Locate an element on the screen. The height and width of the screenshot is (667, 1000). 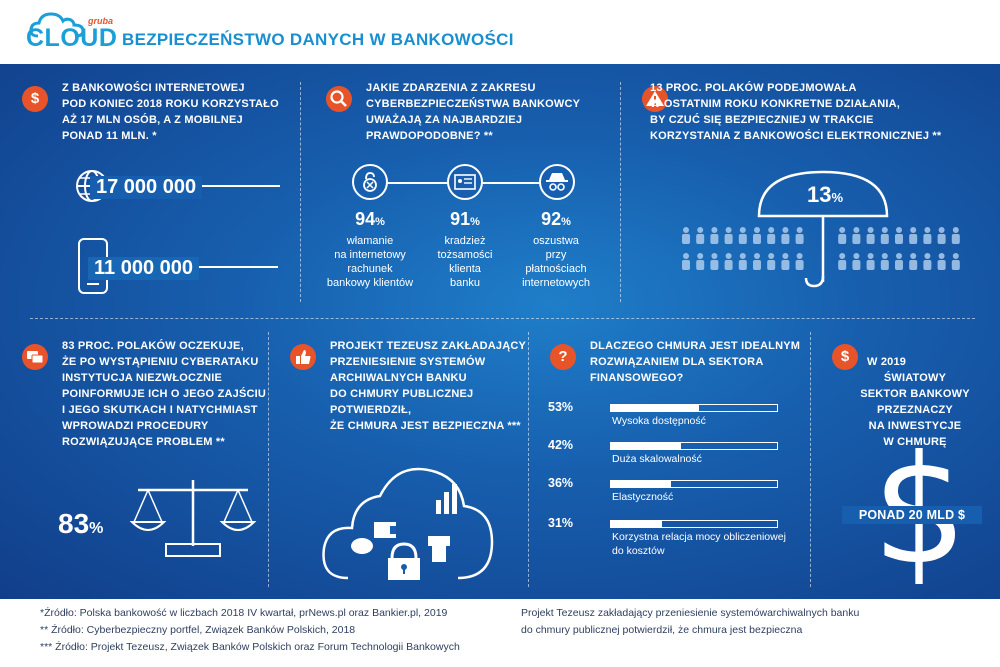
warning-icon is located at coordinates (655, 99).